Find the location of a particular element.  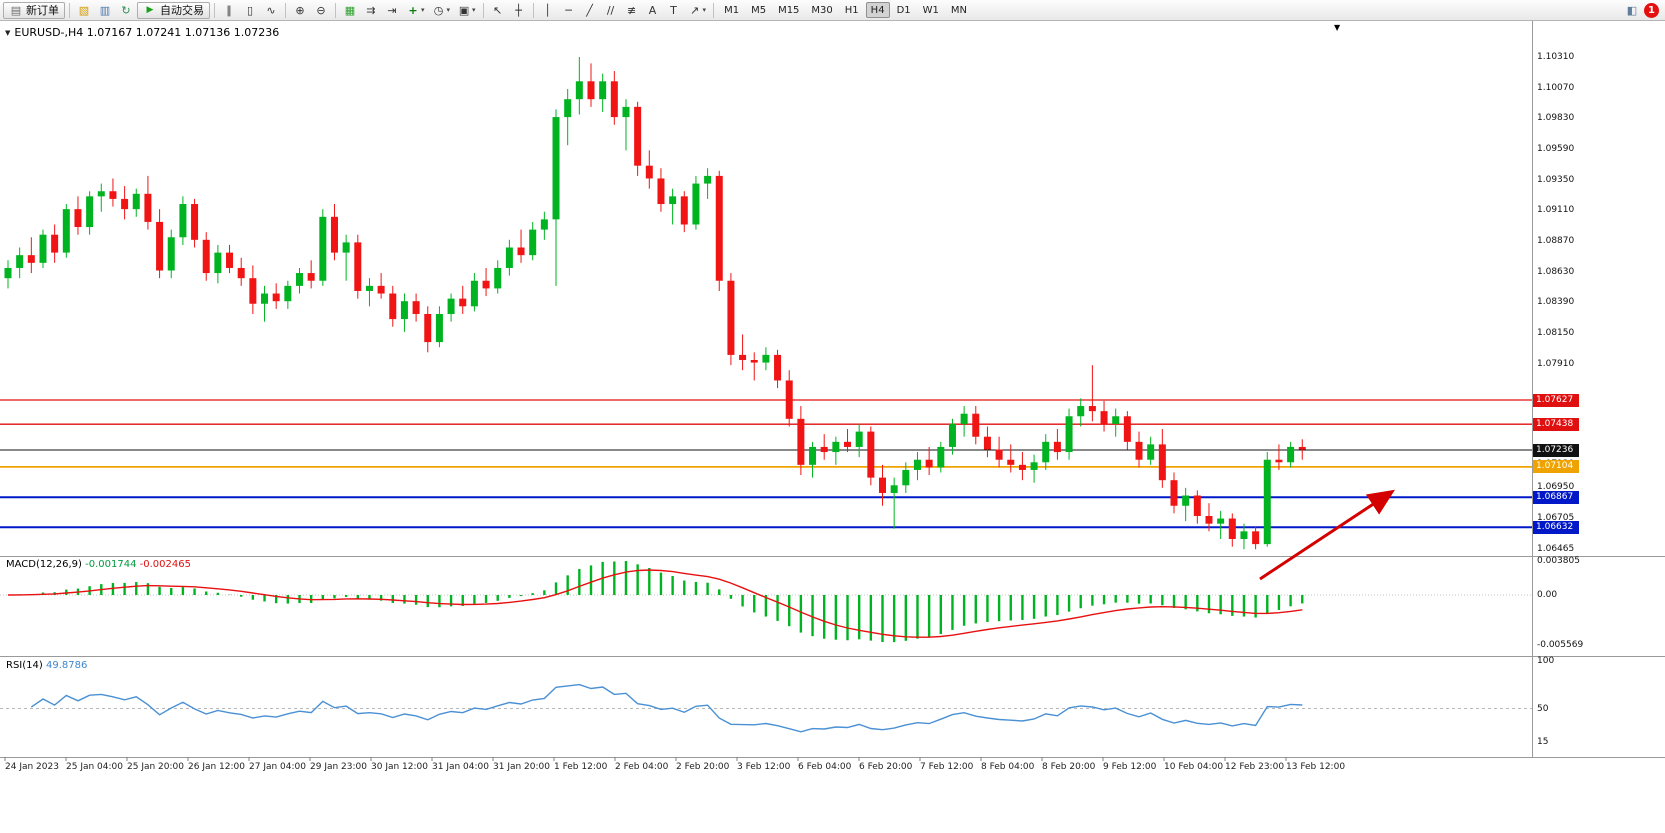

macd-main-value: -0.001744 is located at coordinates (111, 564).